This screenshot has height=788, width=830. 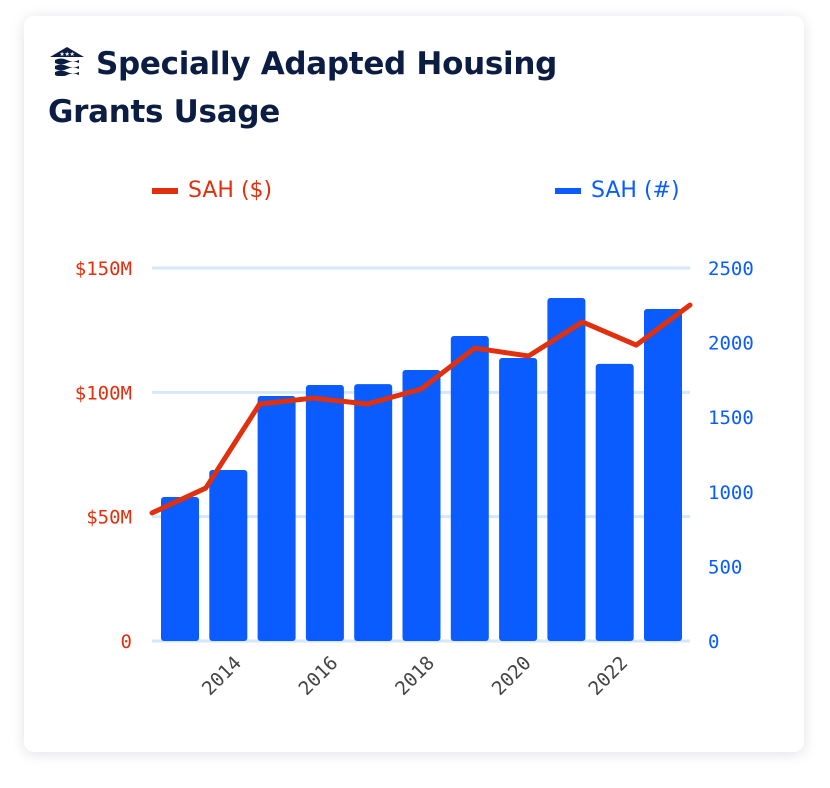 What do you see at coordinates (608, 676) in the screenshot?
I see `x-axis-tick-label: 2022` at bounding box center [608, 676].